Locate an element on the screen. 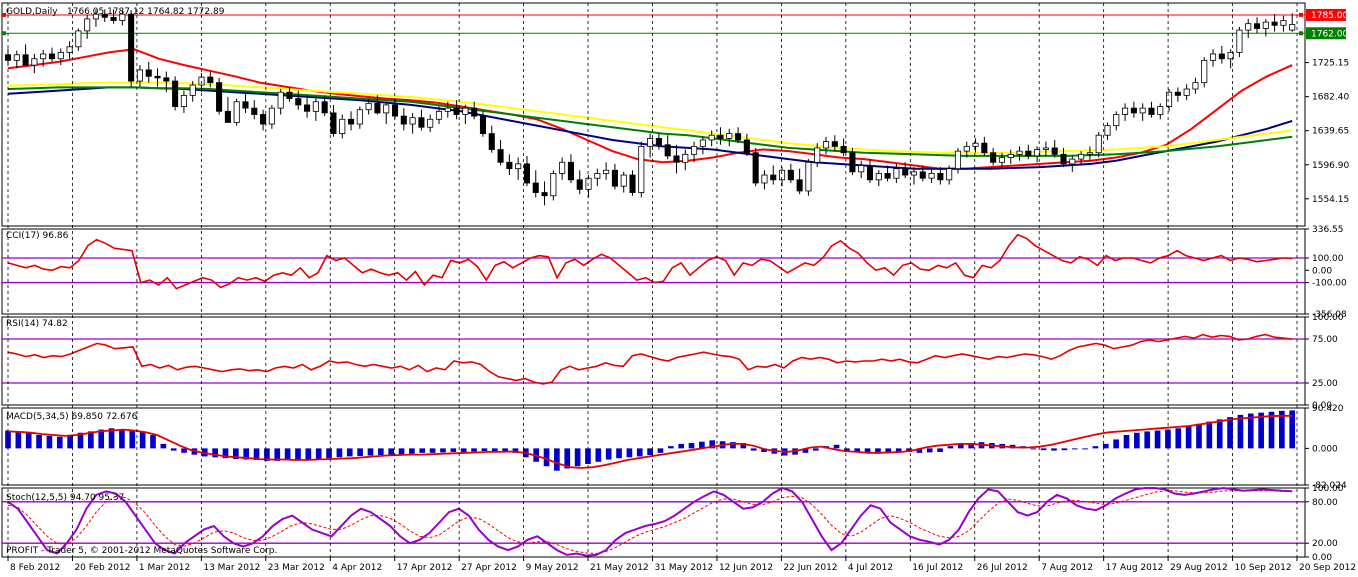  x-tick-label: 17 Apr 2012 is located at coordinates (425, 568).